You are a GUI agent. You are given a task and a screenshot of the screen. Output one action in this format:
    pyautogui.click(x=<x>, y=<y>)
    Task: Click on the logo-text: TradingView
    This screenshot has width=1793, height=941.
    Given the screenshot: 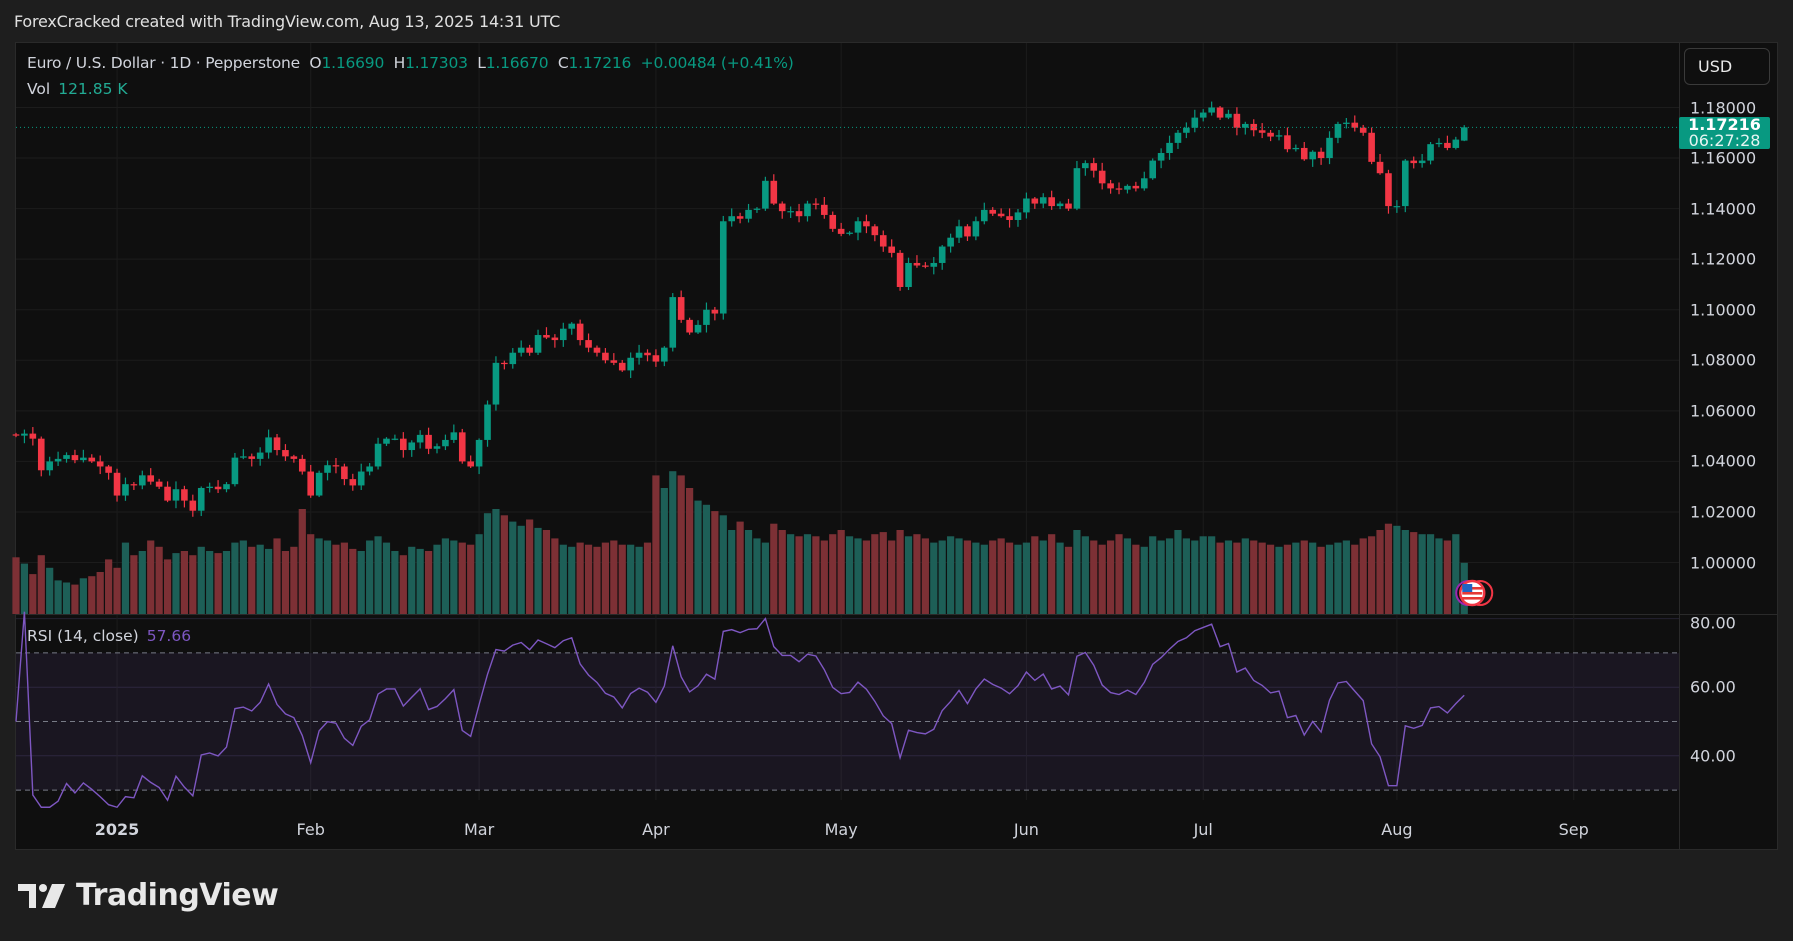 What is the action you would take?
    pyautogui.click(x=177, y=895)
    